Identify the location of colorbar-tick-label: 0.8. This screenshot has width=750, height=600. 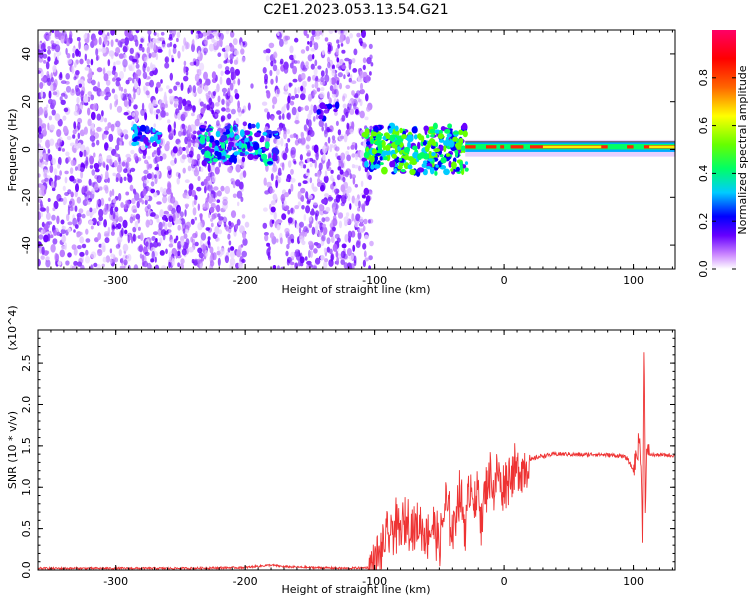
(703, 78).